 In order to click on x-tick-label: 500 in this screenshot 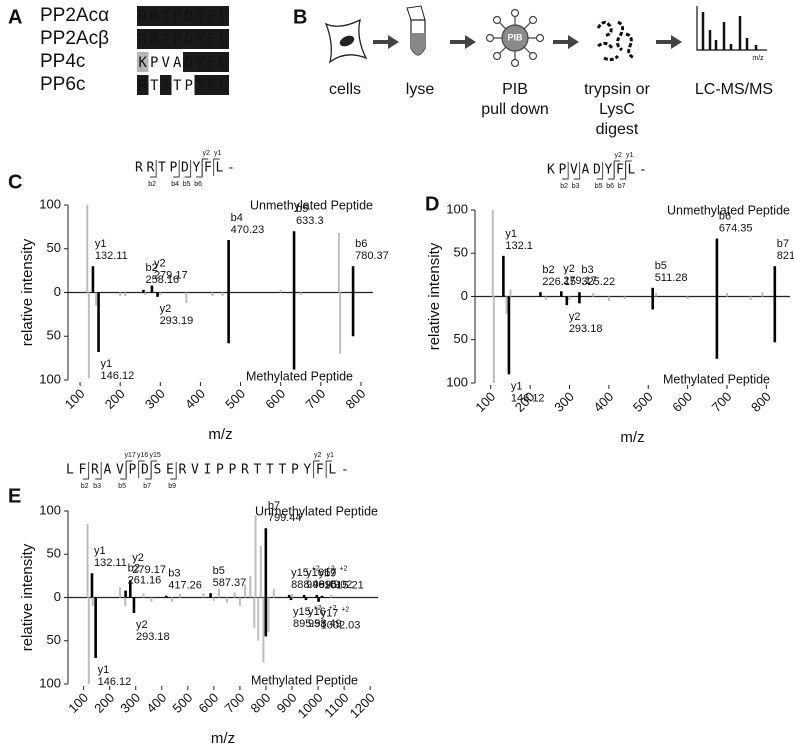, I will do `click(643, 402)`.